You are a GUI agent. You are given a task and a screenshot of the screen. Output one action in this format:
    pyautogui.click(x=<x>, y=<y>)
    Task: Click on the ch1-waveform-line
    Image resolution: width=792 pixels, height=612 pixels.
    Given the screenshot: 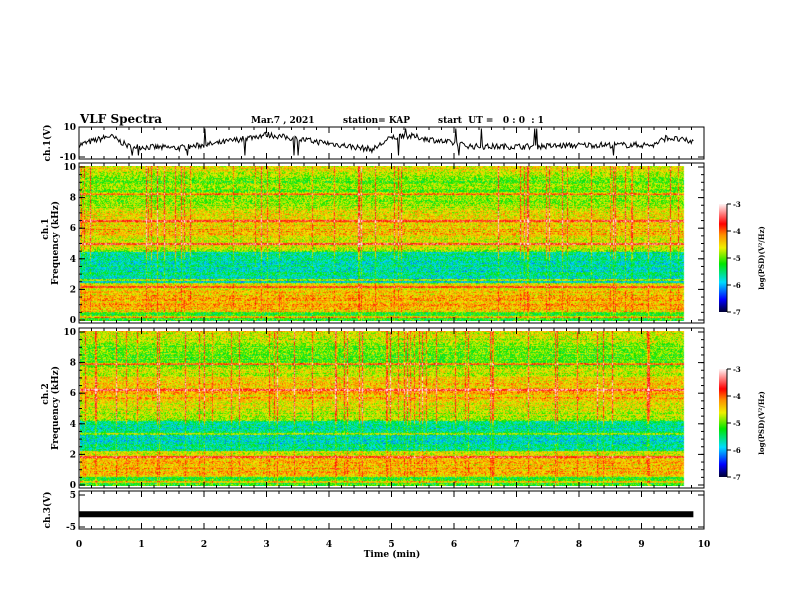 What is the action you would take?
    pyautogui.click(x=386, y=142)
    